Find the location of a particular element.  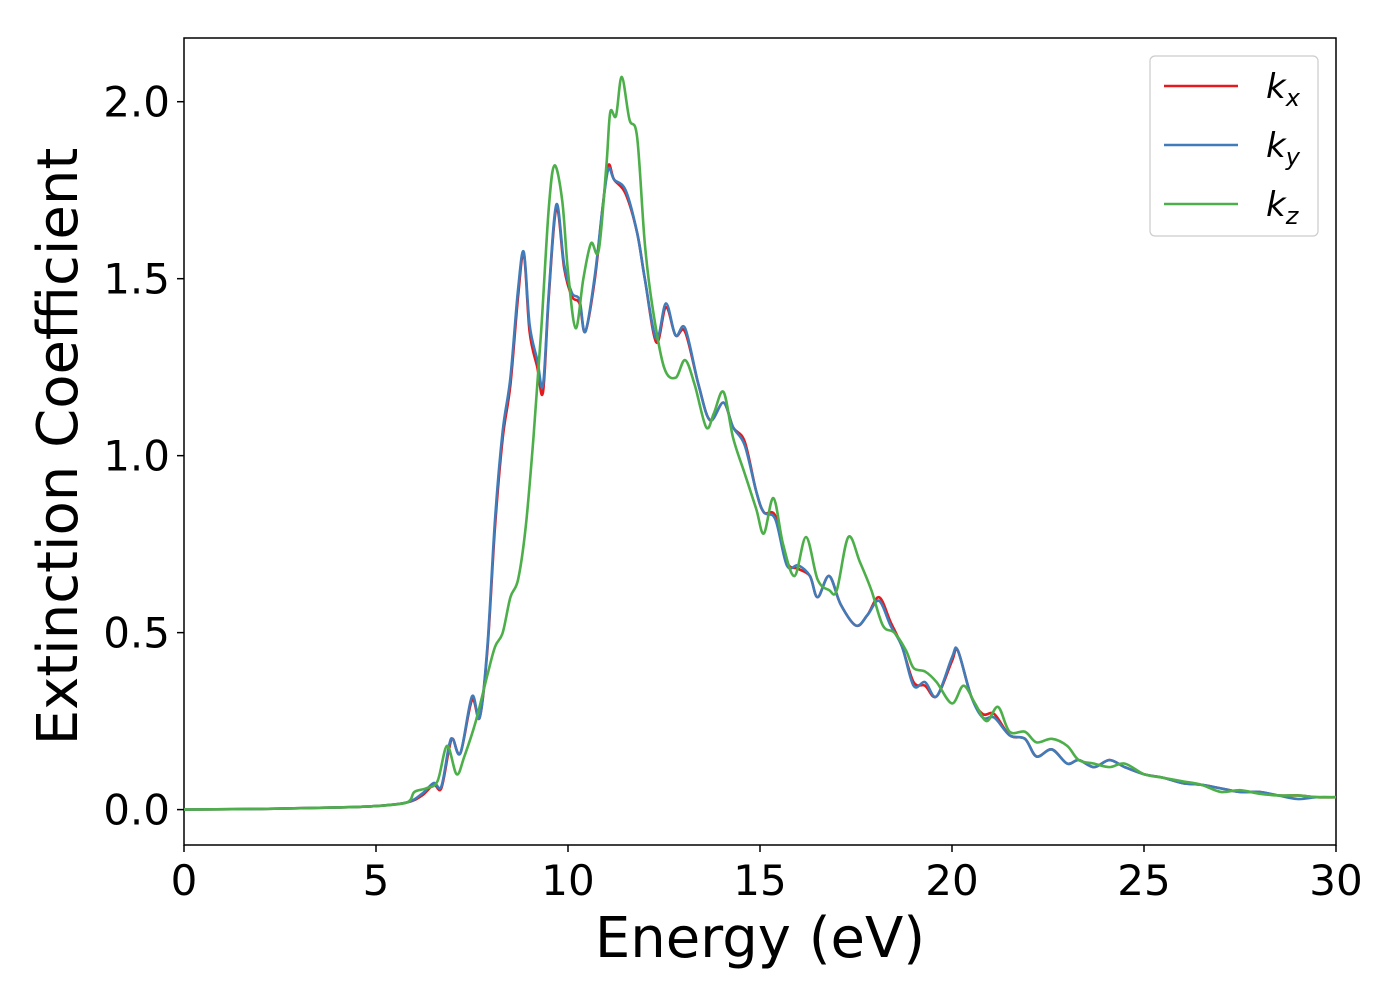

x-tick-label: 30 is located at coordinates (1335, 880).